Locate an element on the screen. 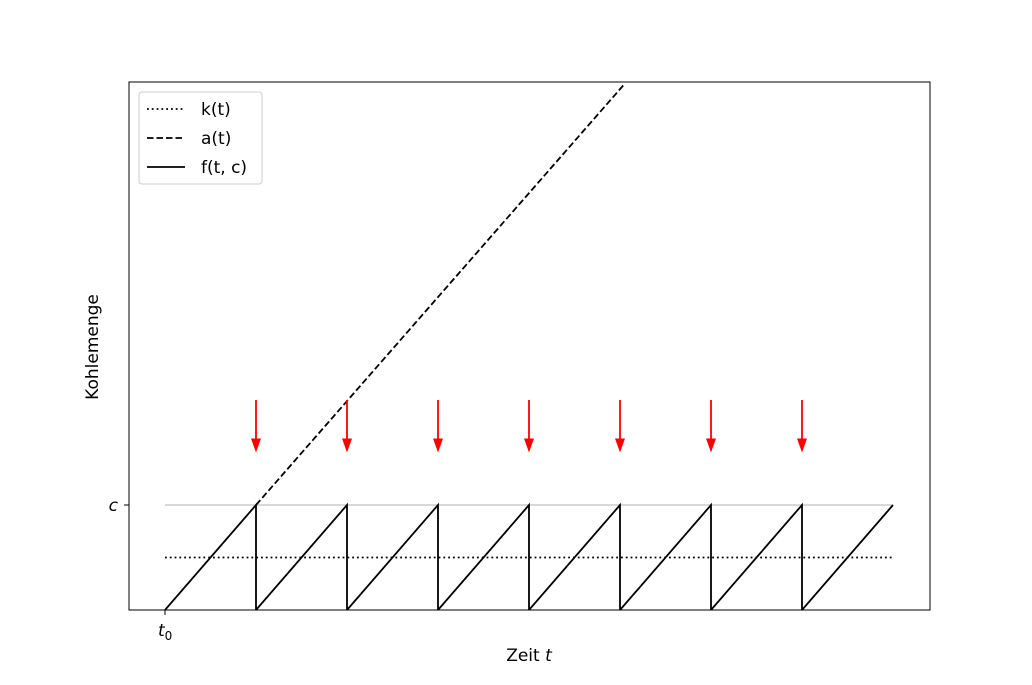  x-tick-label-sub: 0 is located at coordinates (169, 636).